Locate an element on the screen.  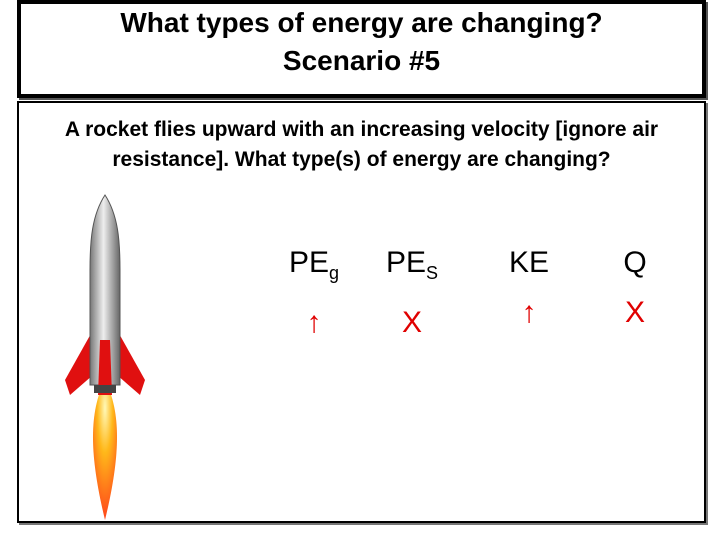
energy-label: PES is located at coordinates (412, 268).